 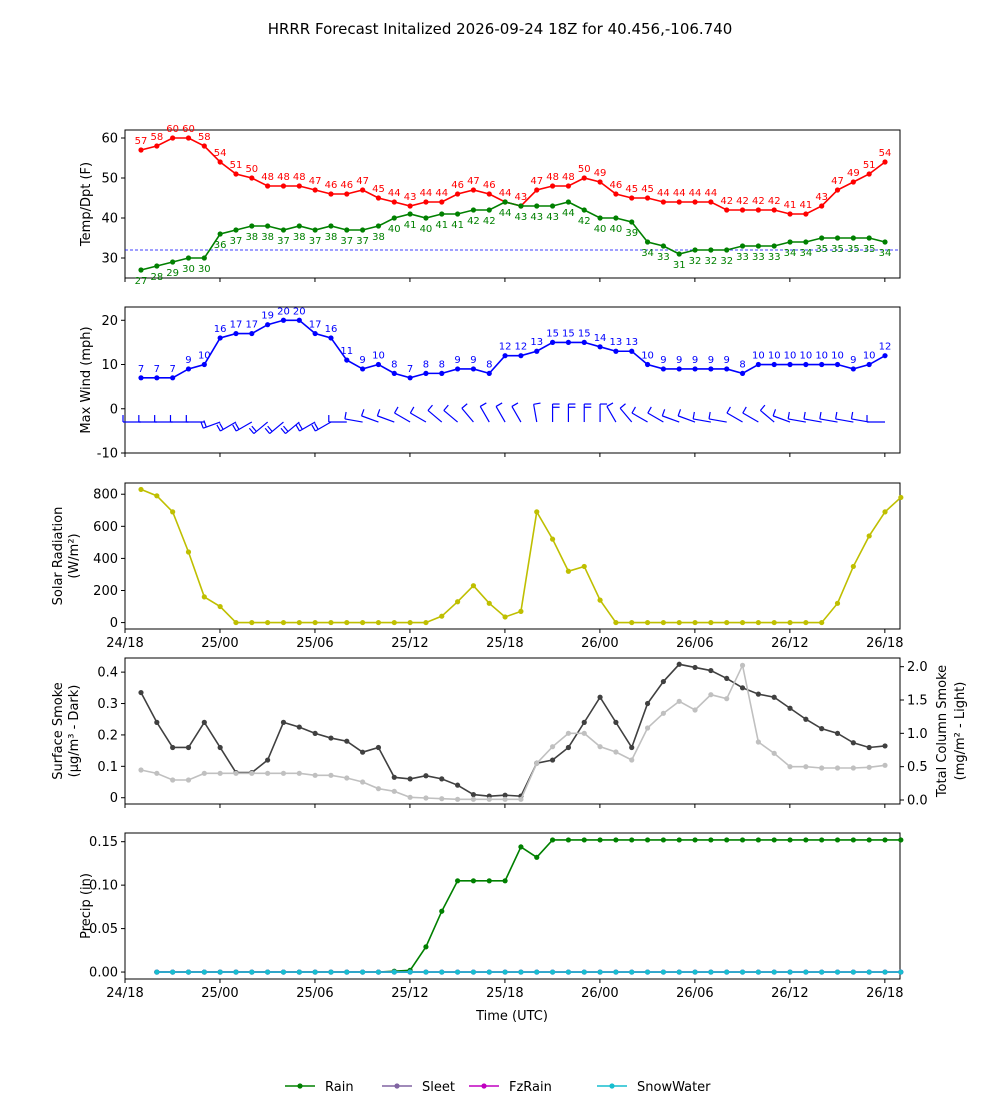 I want to click on x-tick-label: 25/12, so click(x=409, y=993).